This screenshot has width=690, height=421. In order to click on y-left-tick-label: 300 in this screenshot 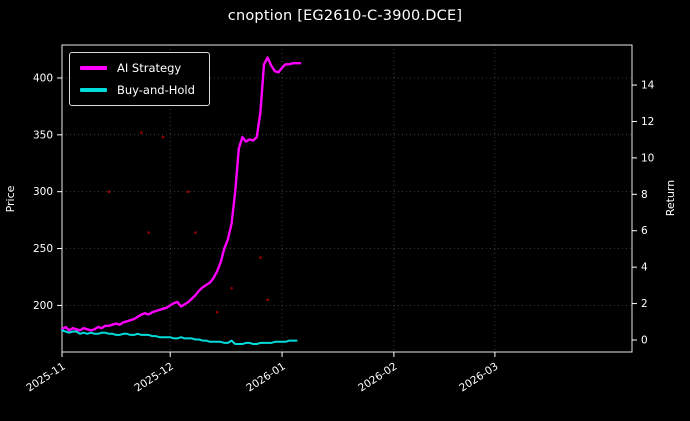, I will do `click(43, 192)`.